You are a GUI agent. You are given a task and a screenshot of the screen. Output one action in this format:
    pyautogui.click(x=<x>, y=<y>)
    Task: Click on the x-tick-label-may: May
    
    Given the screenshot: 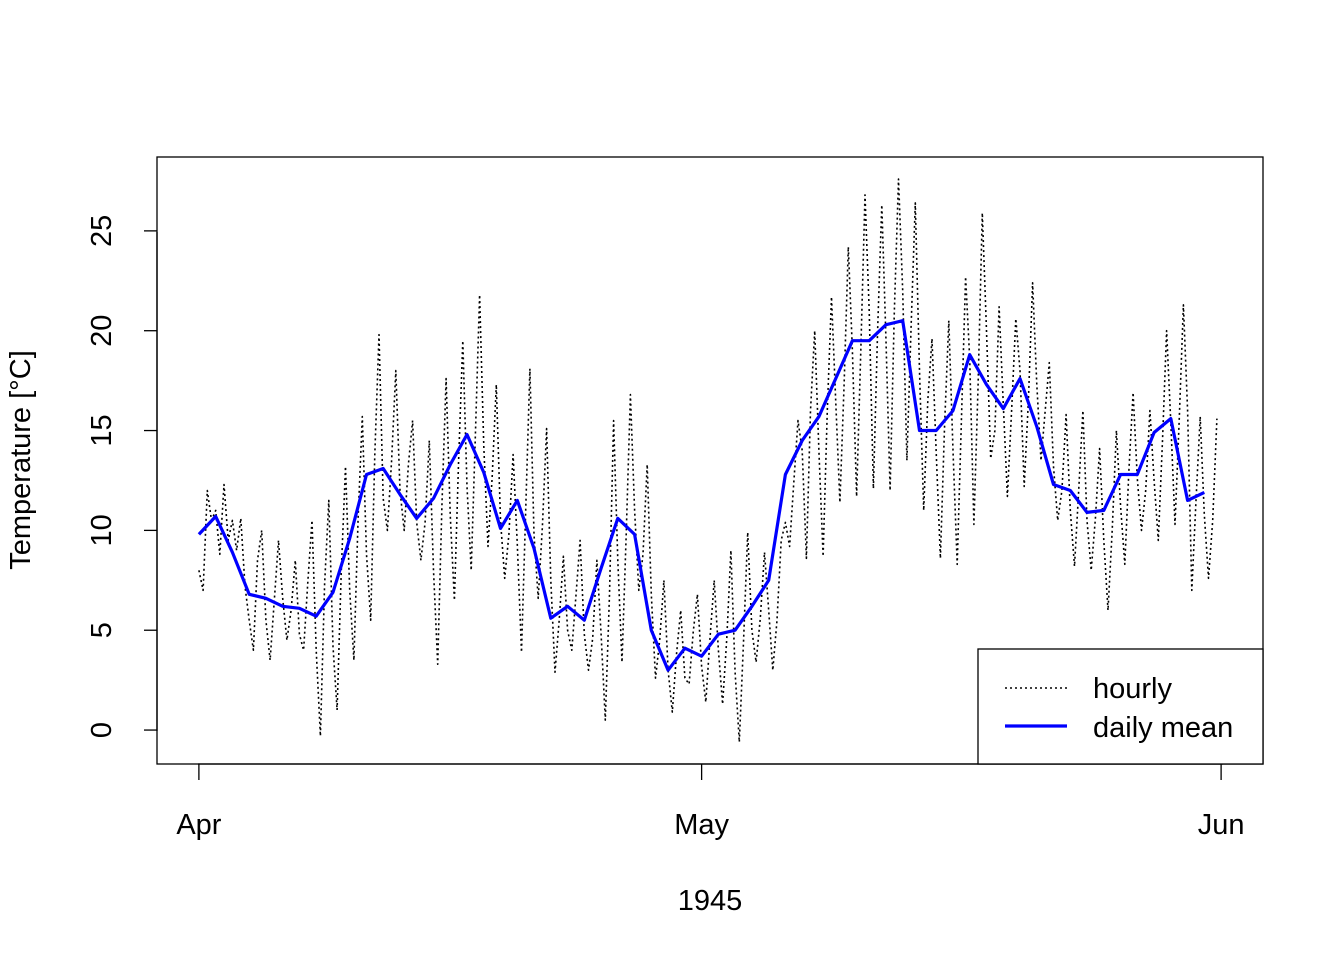 What is the action you would take?
    pyautogui.click(x=701, y=825)
    